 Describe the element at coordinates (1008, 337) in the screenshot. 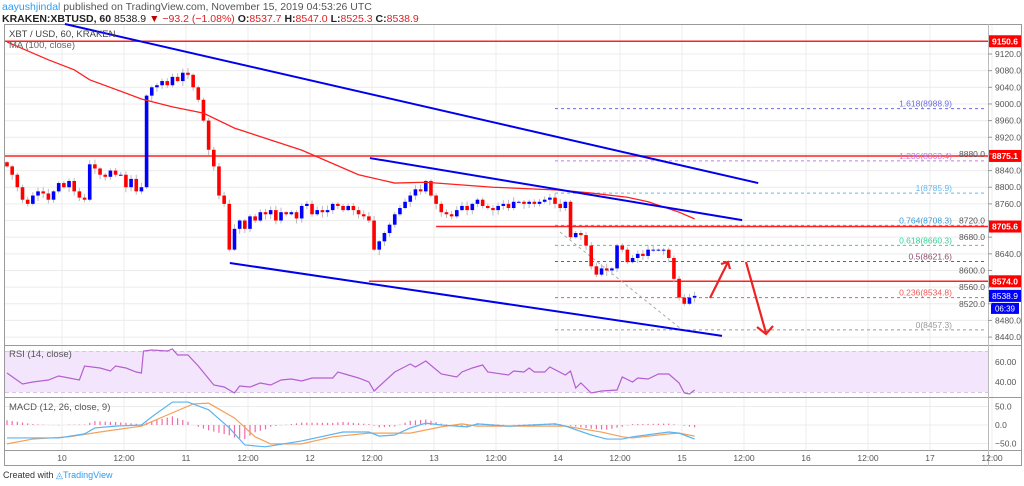

I see `price-tick-label: 8440.0` at that location.